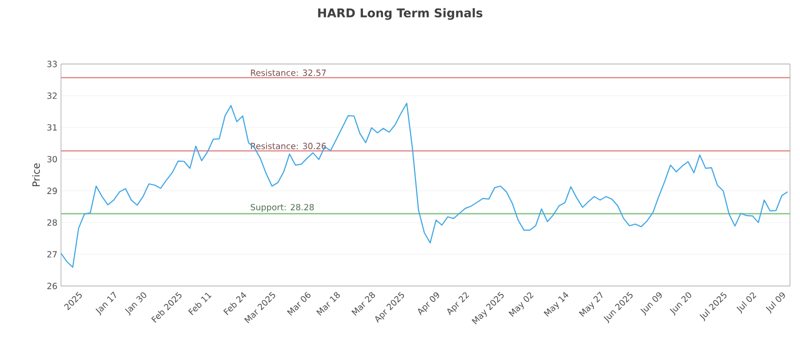 This screenshot has width=800, height=350. What do you see at coordinates (52, 159) in the screenshot?
I see `y-tick-label: 30` at bounding box center [52, 159].